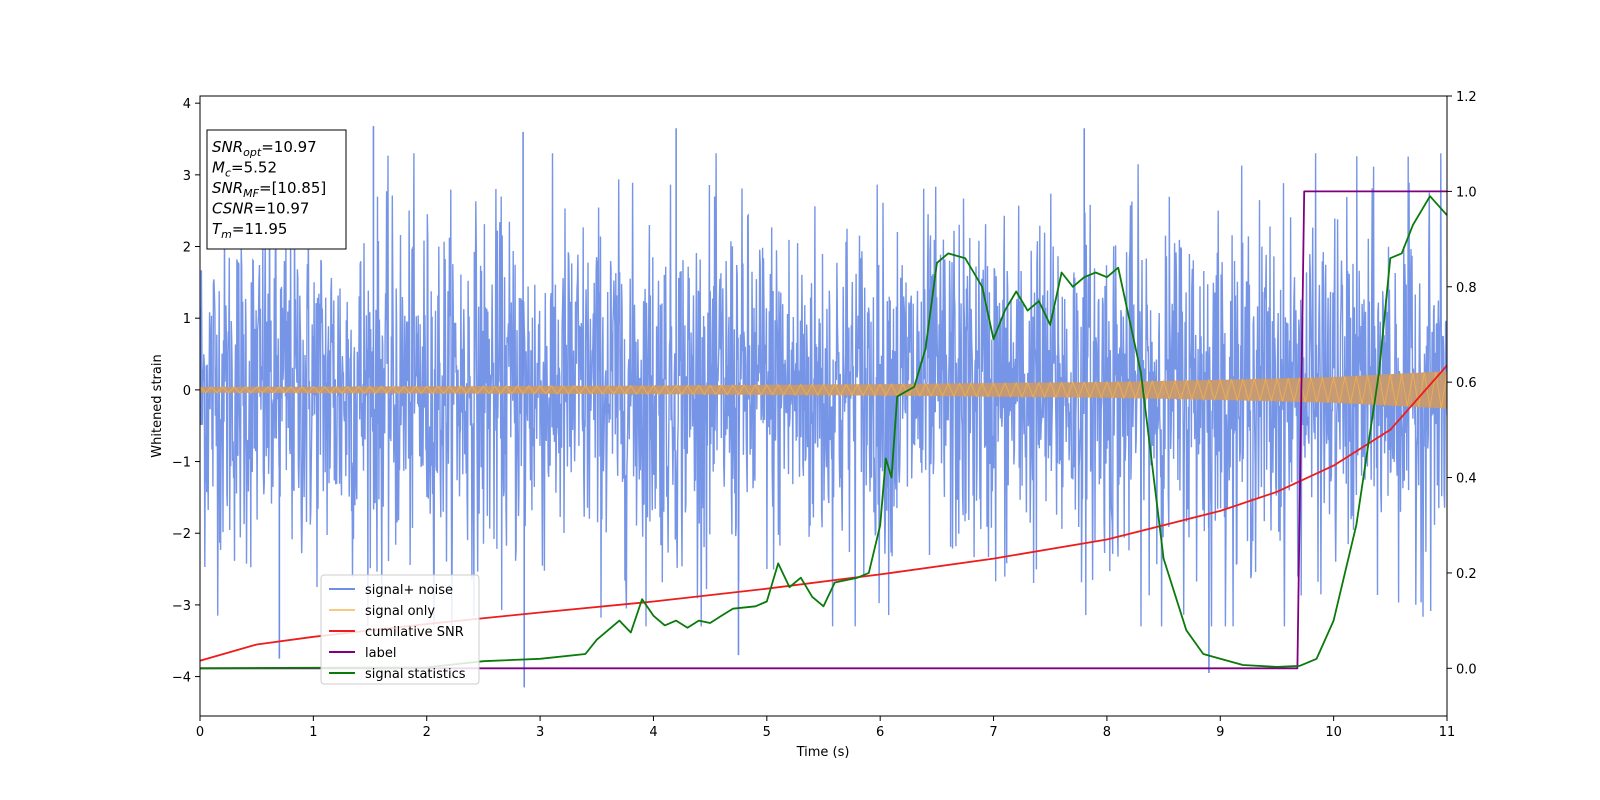  Describe the element at coordinates (653, 732) in the screenshot. I see `x-tick-label: 4` at that location.